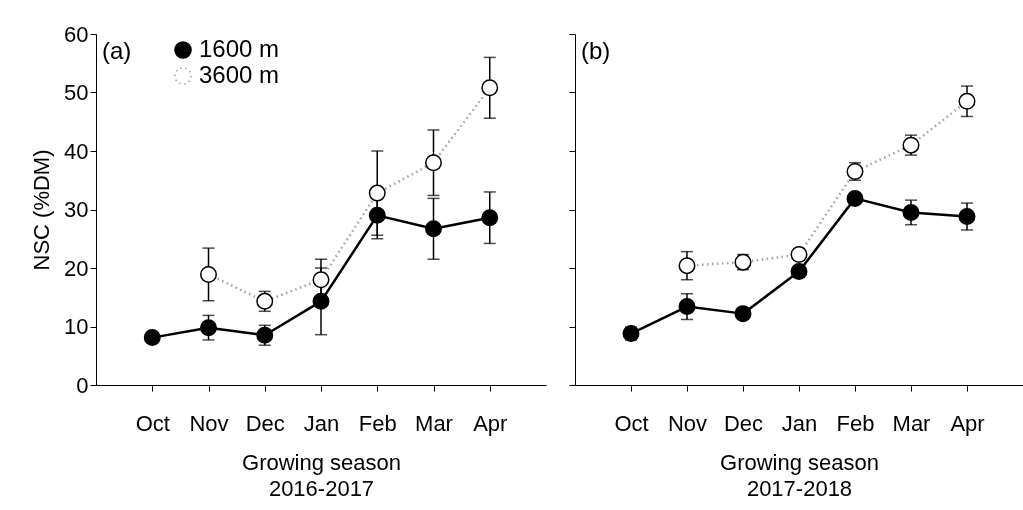 This screenshot has width=1023, height=510. I want to click on y-tick-label: 0, so click(82, 385).